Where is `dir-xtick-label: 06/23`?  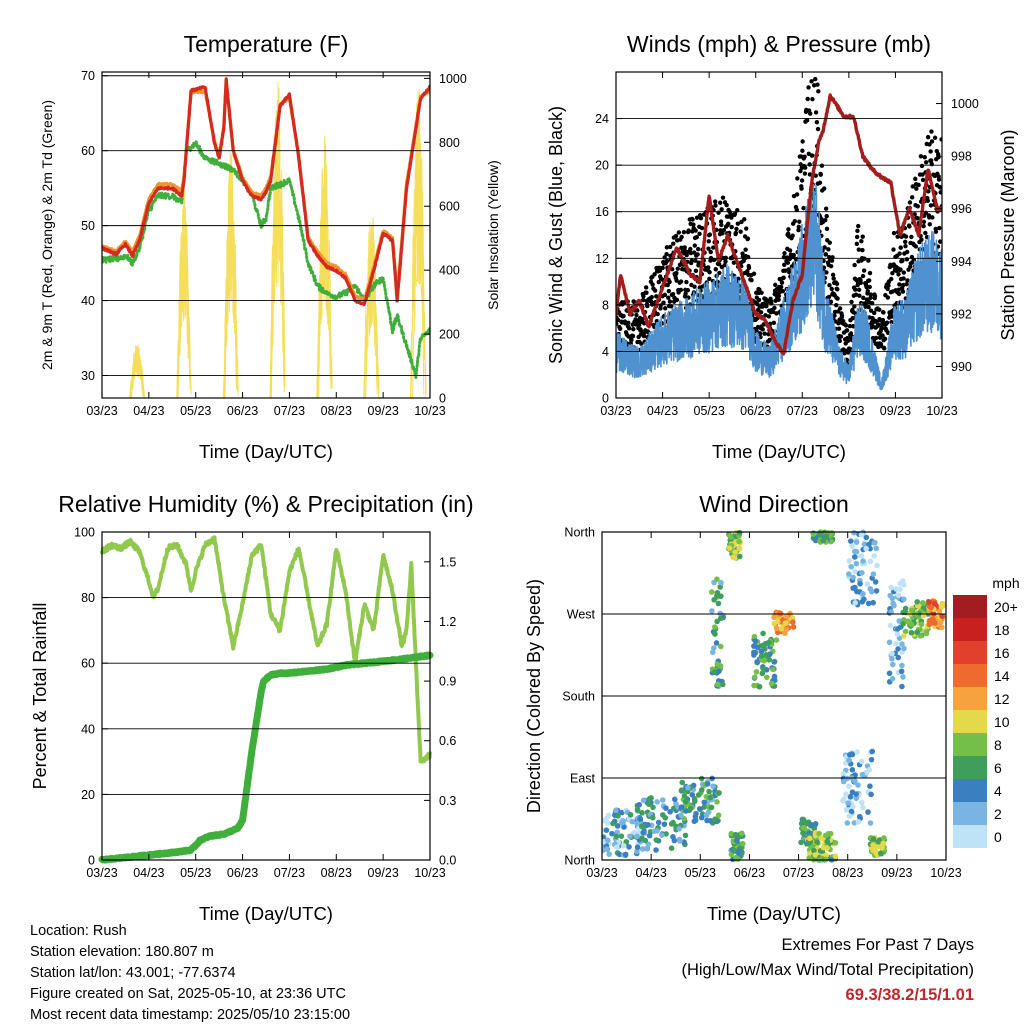
dir-xtick-label: 06/23 is located at coordinates (749, 873).